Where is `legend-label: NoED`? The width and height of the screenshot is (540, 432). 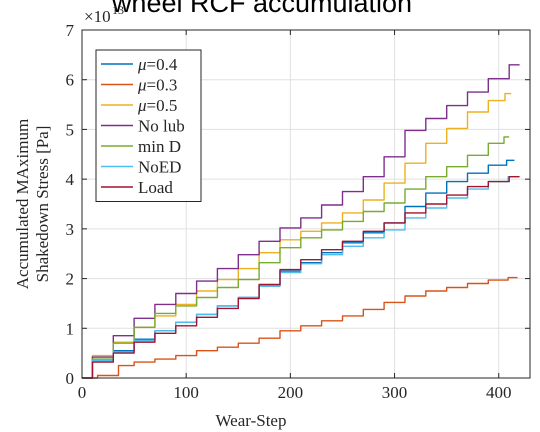 legend-label: NoED is located at coordinates (159, 167).